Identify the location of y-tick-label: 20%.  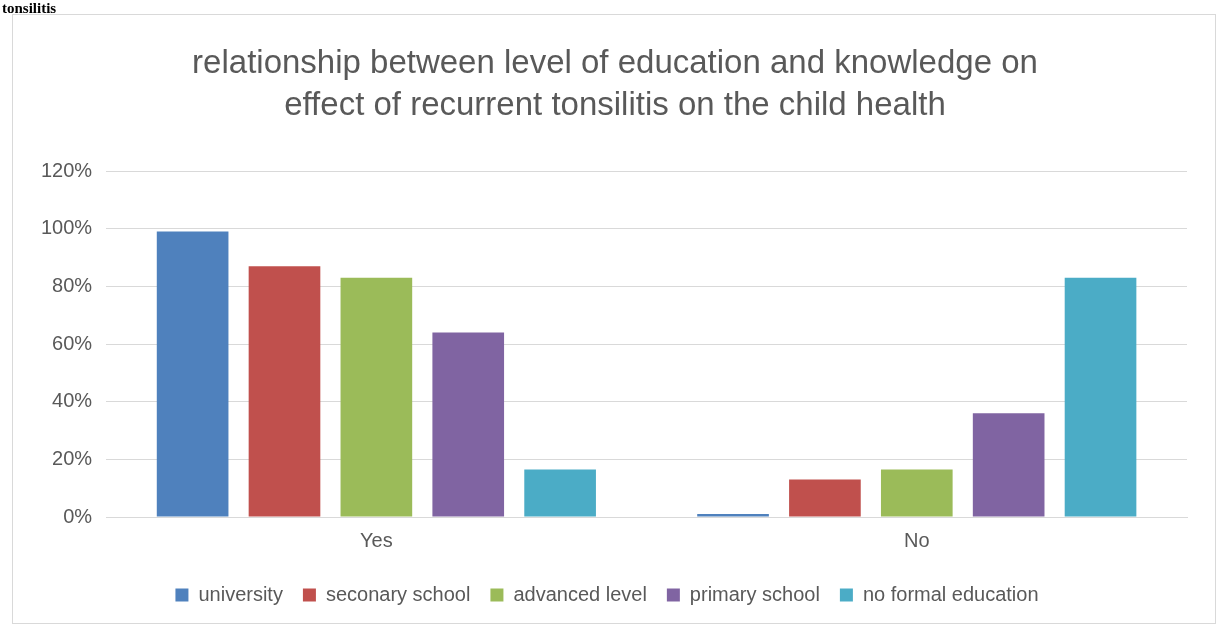
(72, 457).